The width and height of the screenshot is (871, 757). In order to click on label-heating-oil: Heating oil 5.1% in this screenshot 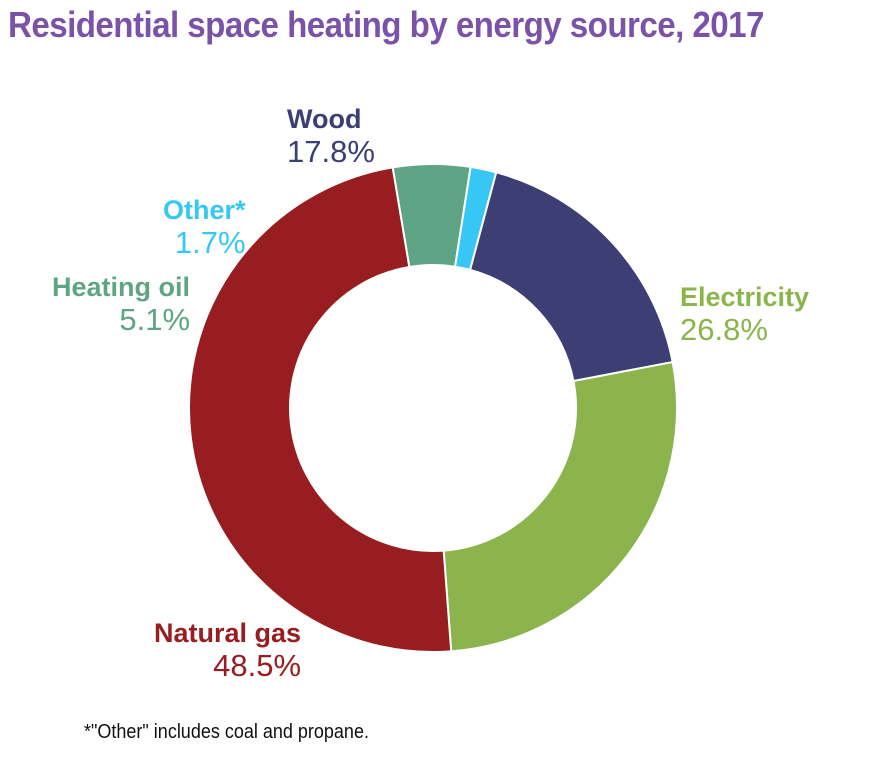, I will do `click(121, 304)`.